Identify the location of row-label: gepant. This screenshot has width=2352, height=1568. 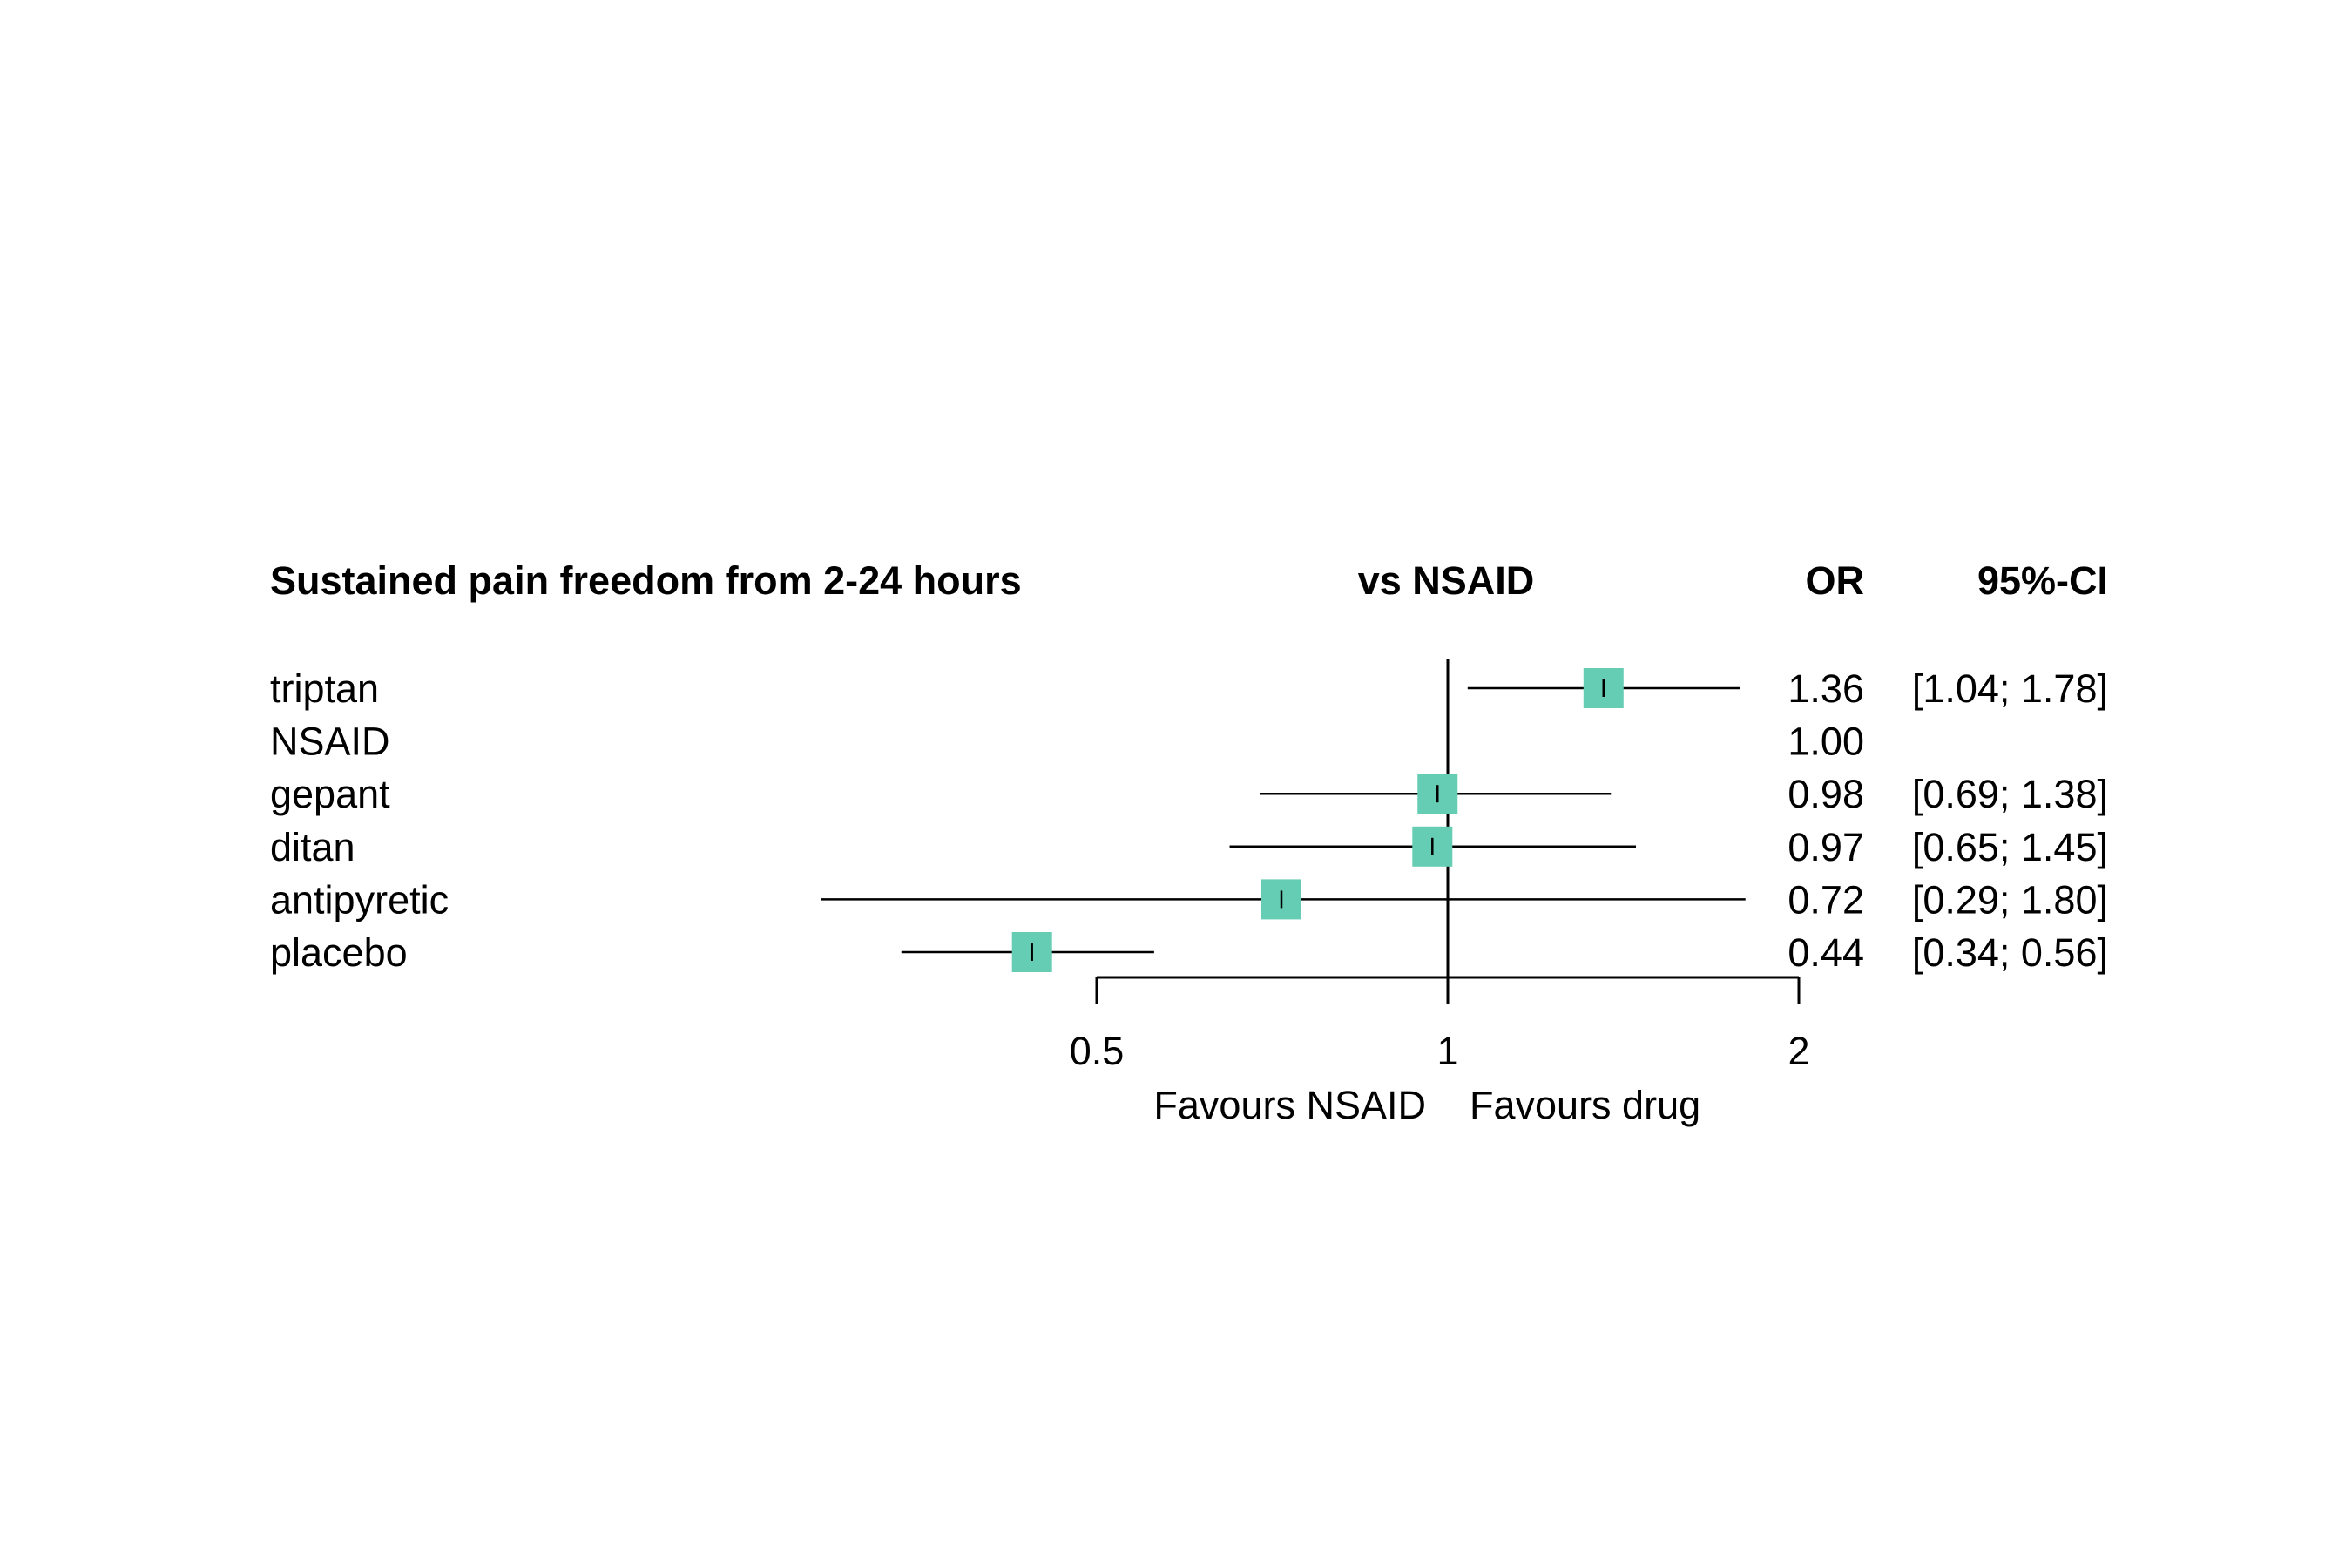
(330, 794).